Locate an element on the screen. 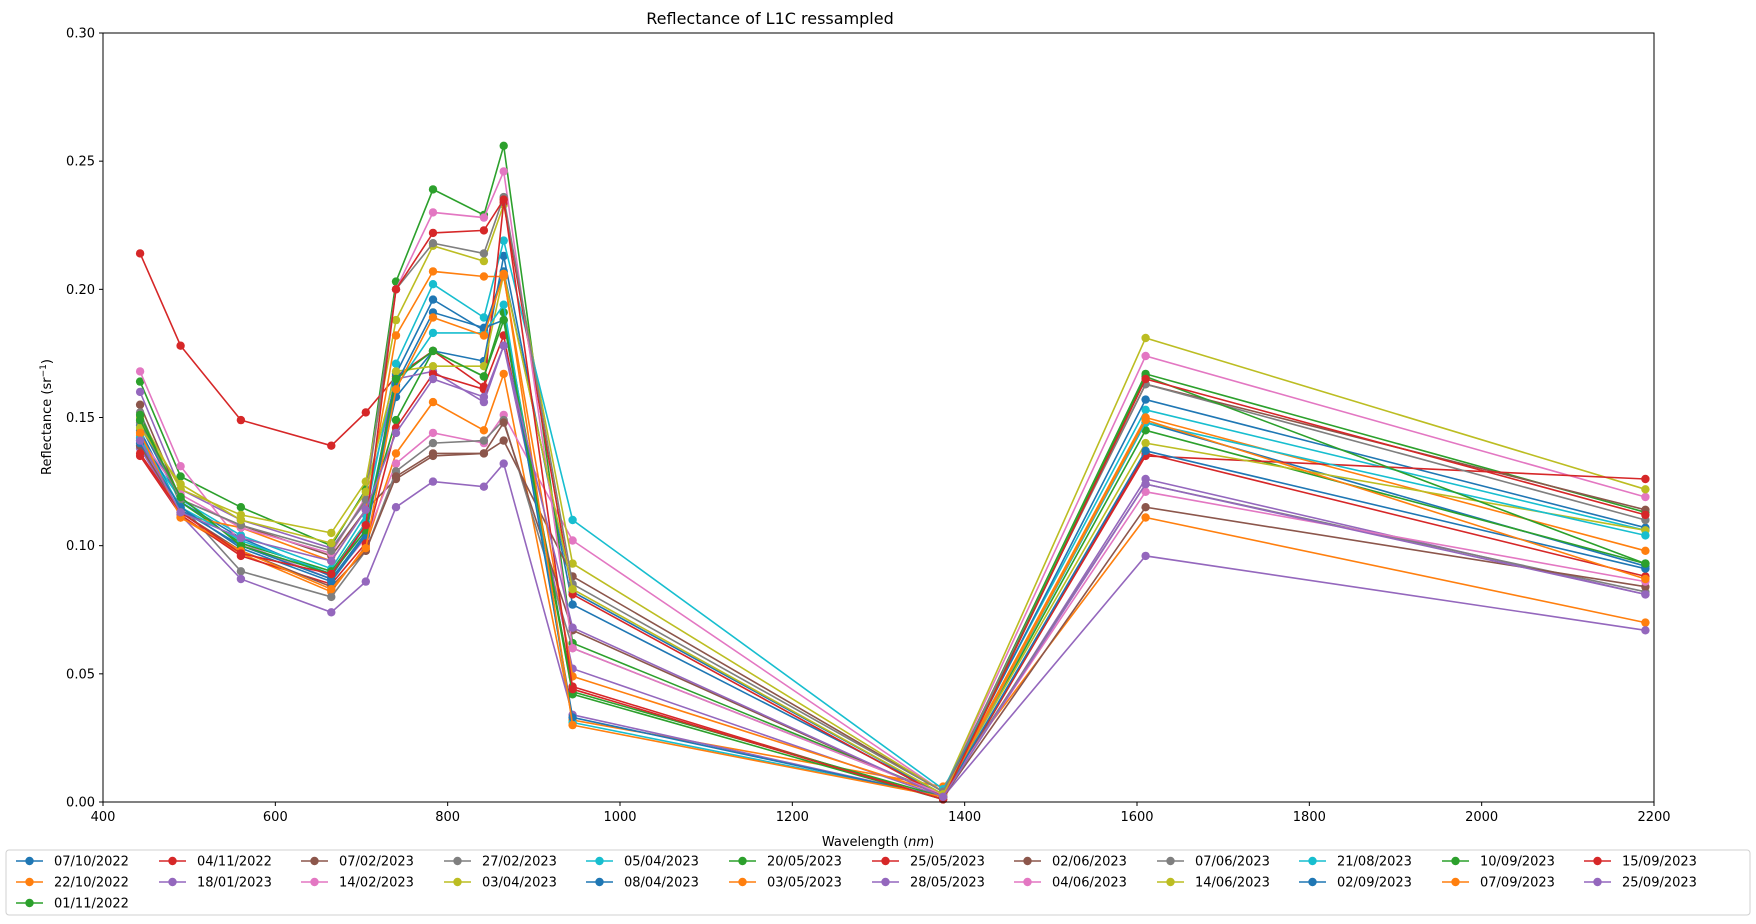 The height and width of the screenshot is (924, 1756). legend-item: 28/05/2023 is located at coordinates (928, 883).